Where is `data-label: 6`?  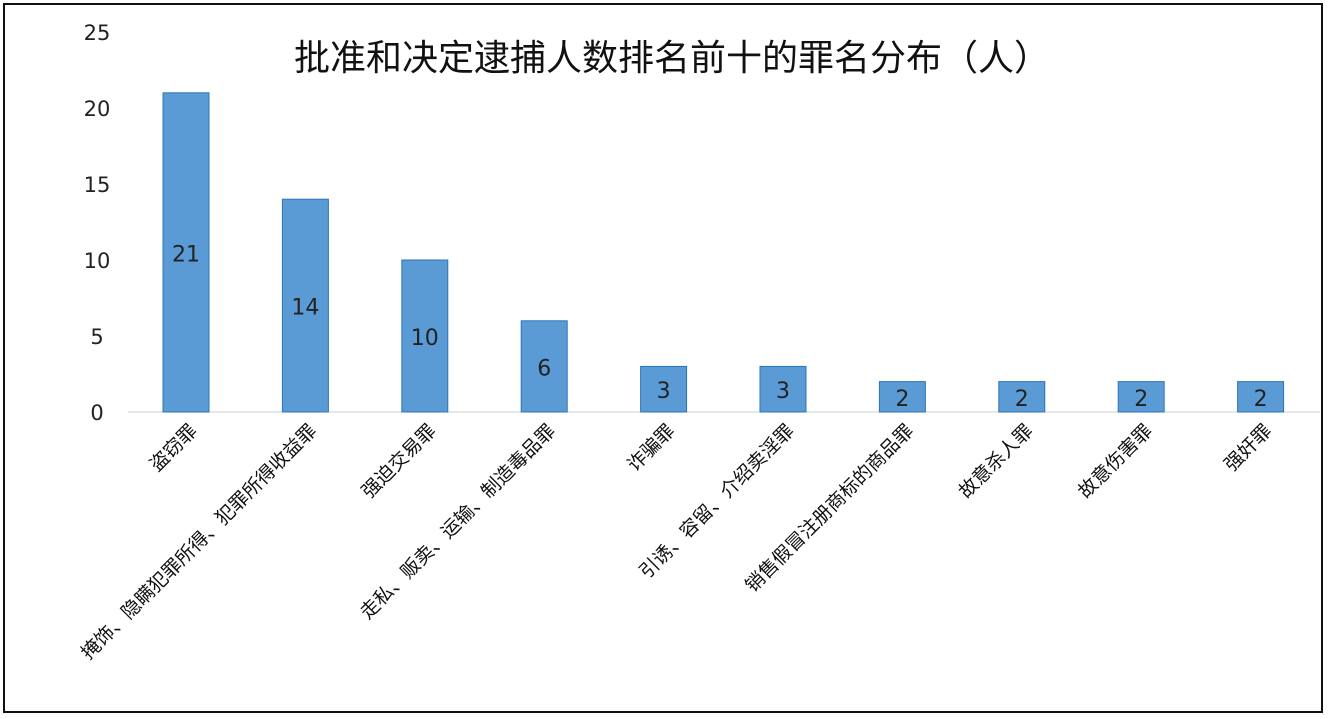 data-label: 6 is located at coordinates (544, 368).